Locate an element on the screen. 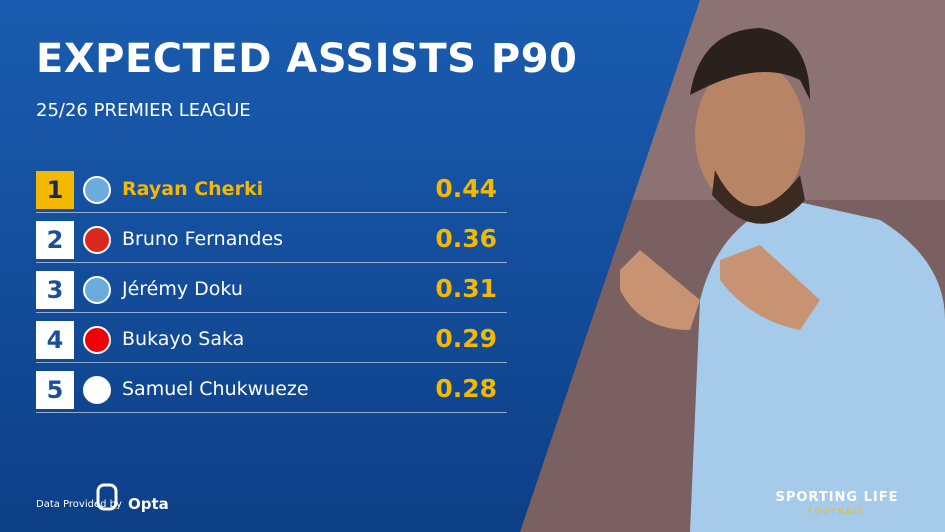  player-name: Rayan Cherki is located at coordinates (193, 189).